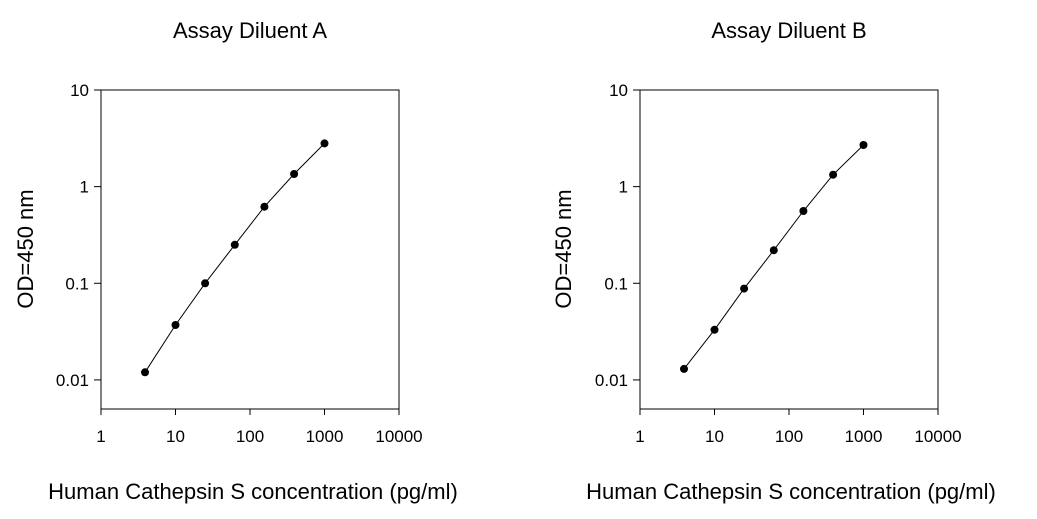  I want to click on chart-title: Assay Diluent B, so click(788, 30).